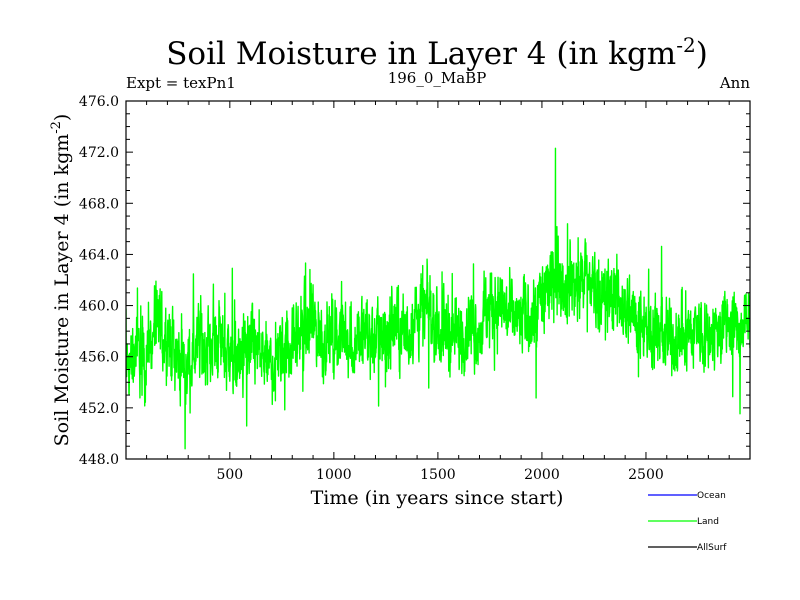 Image resolution: width=800 pixels, height=600 pixels. Describe the element at coordinates (334, 475) in the screenshot. I see `x-tick-label: 1000` at that location.